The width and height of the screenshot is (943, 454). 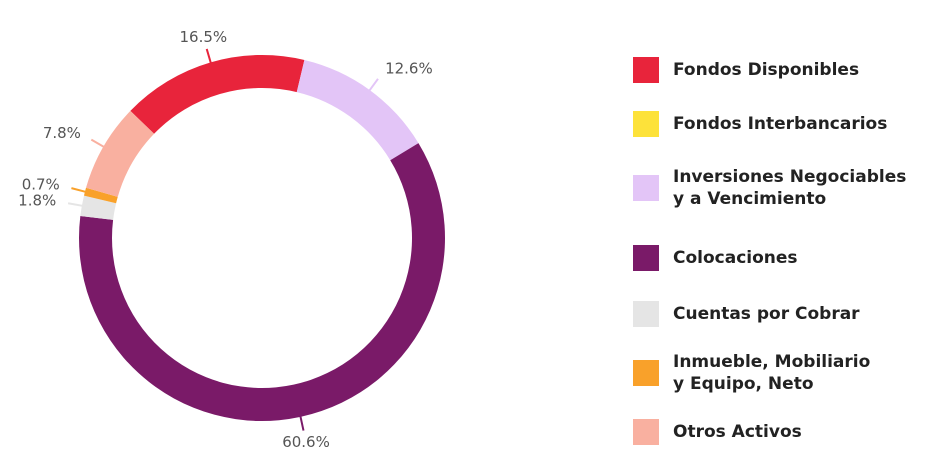 I want to click on legend-label: Inmueble, Mobiliario y Equipo, Neto, so click(x=772, y=373).